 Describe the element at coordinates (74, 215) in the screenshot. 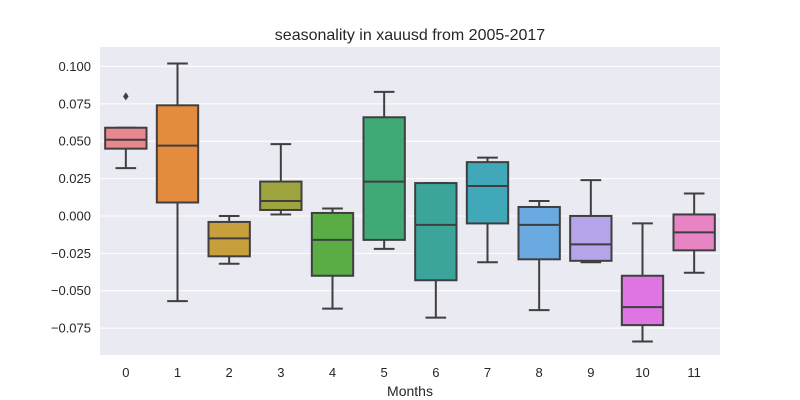

I see `y-tick-label: 0.000` at that location.